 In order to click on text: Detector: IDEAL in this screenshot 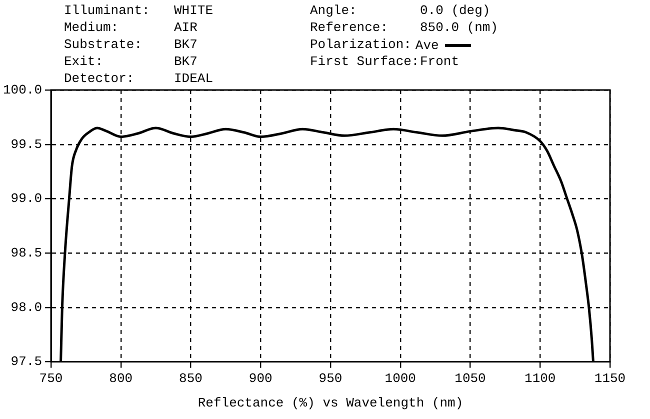, I will do `click(139, 78)`.